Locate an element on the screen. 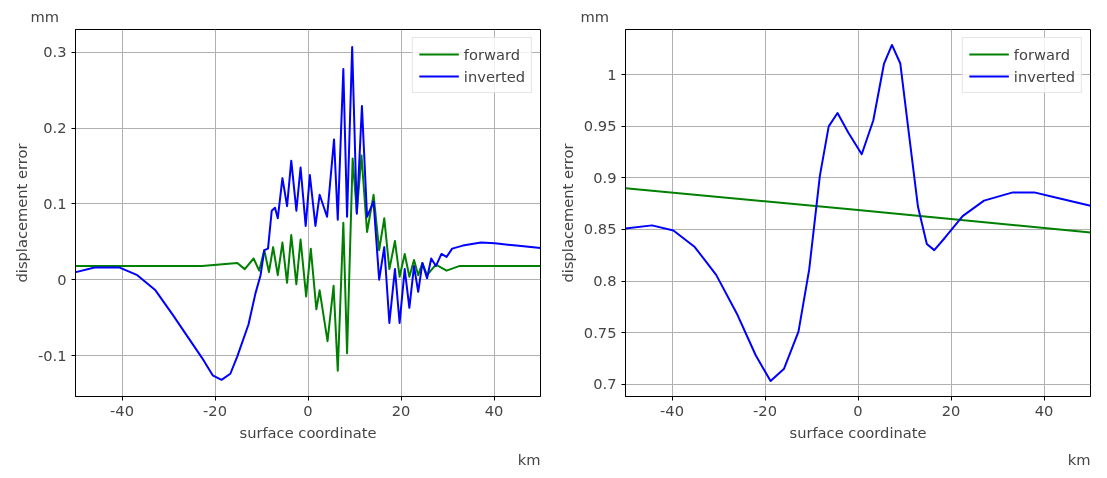 This screenshot has height=478, width=1107. y-tick-label: 1 is located at coordinates (612, 74).